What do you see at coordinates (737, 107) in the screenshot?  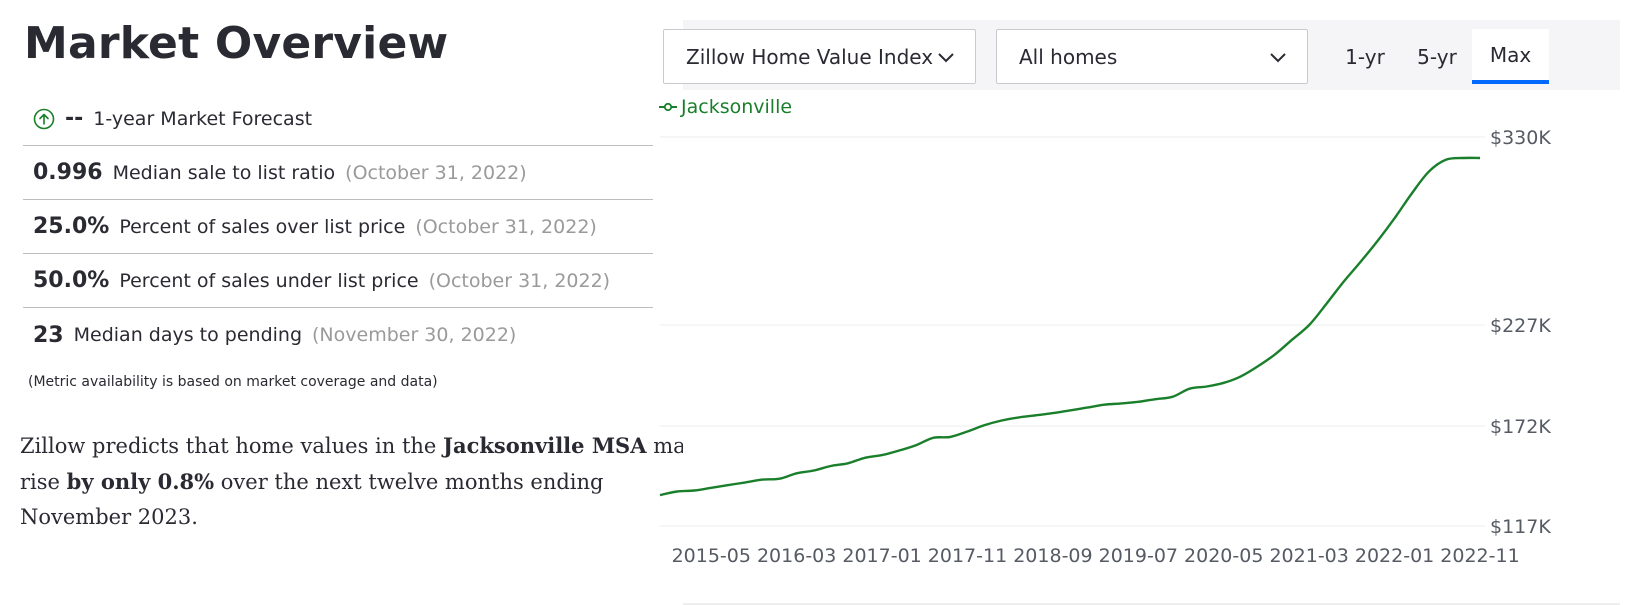 I see `legend-label: Jacksonville` at bounding box center [737, 107].